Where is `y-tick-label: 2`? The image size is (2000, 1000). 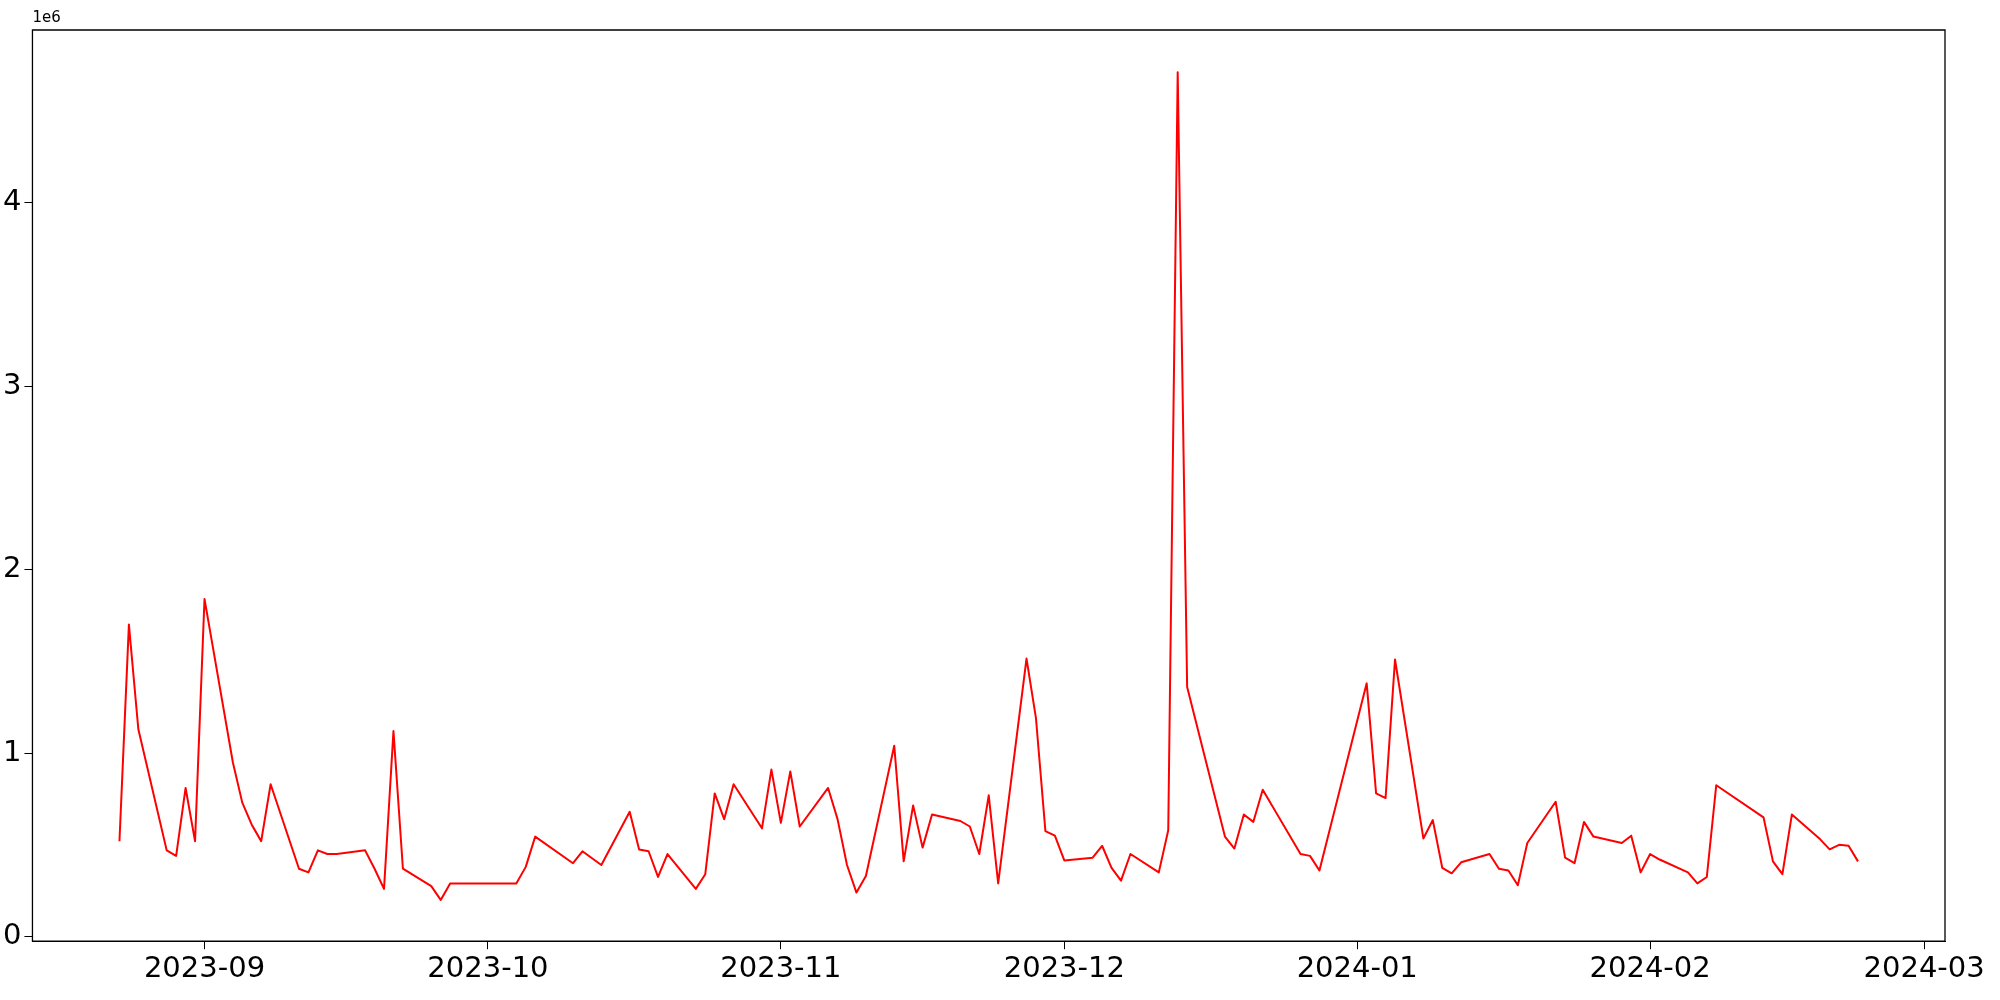
y-tick-label: 2 is located at coordinates (12, 567).